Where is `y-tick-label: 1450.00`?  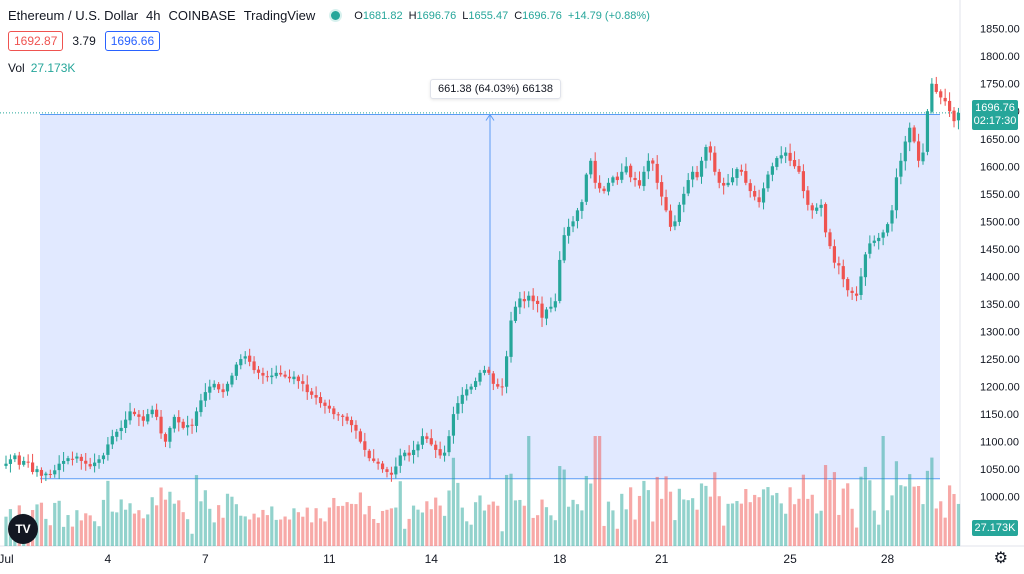
y-tick-label: 1450.00 is located at coordinates (1000, 250).